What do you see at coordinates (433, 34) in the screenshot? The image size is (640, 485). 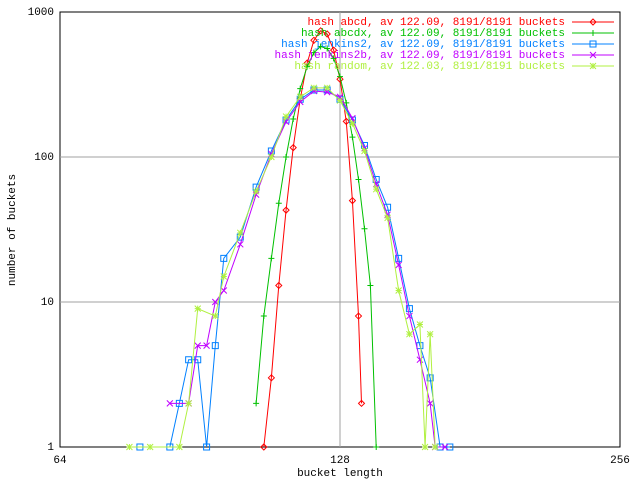 I see `legend-label: hash abcdx, av 122.09, 8191/8191 buckets` at bounding box center [433, 34].